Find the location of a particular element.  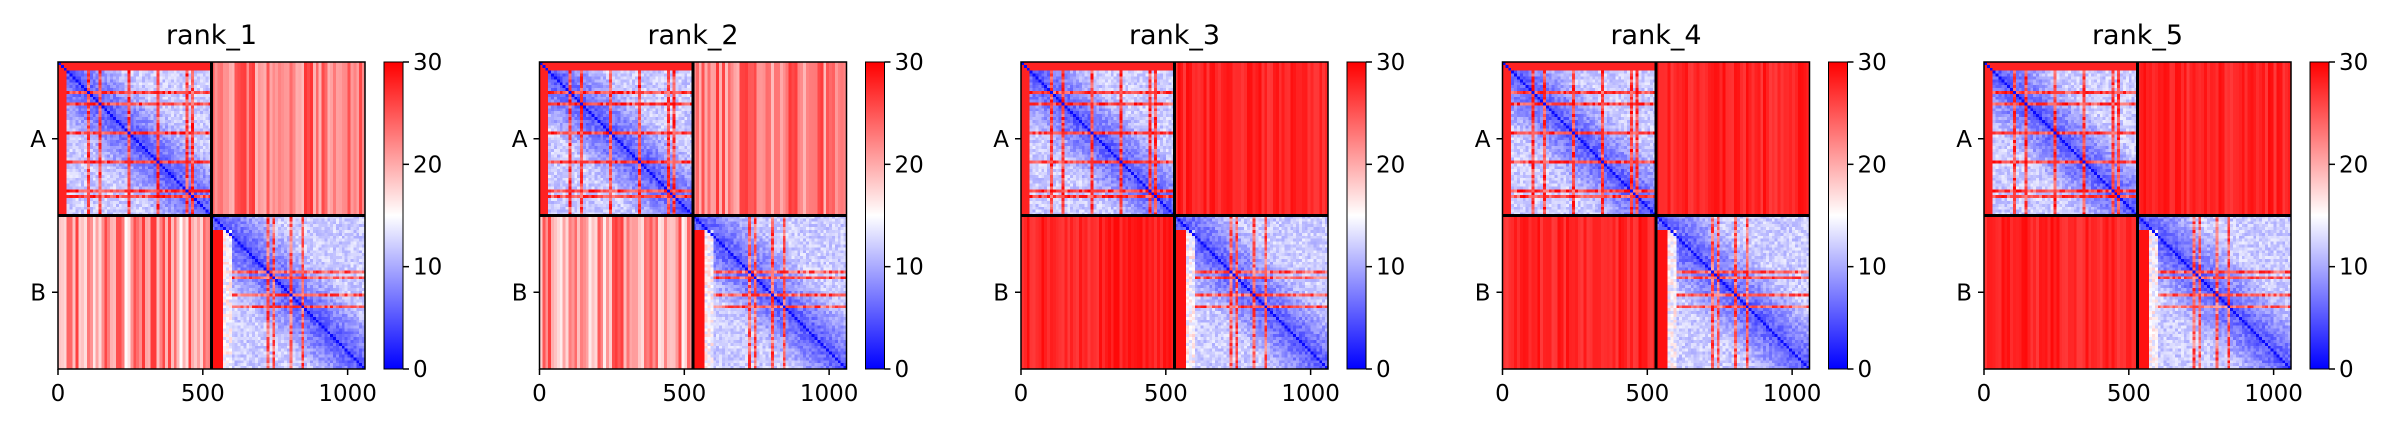

panel-title: rank_2 is located at coordinates (692, 35).